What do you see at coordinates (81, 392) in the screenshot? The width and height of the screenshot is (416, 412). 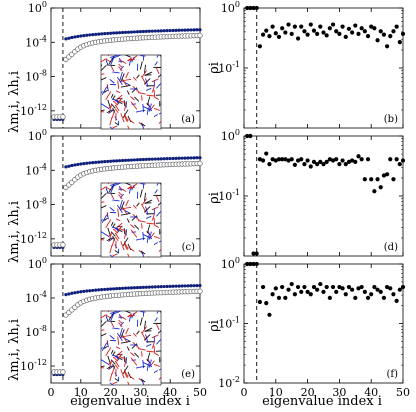 I see `x-tick-label: 10` at bounding box center [81, 392].